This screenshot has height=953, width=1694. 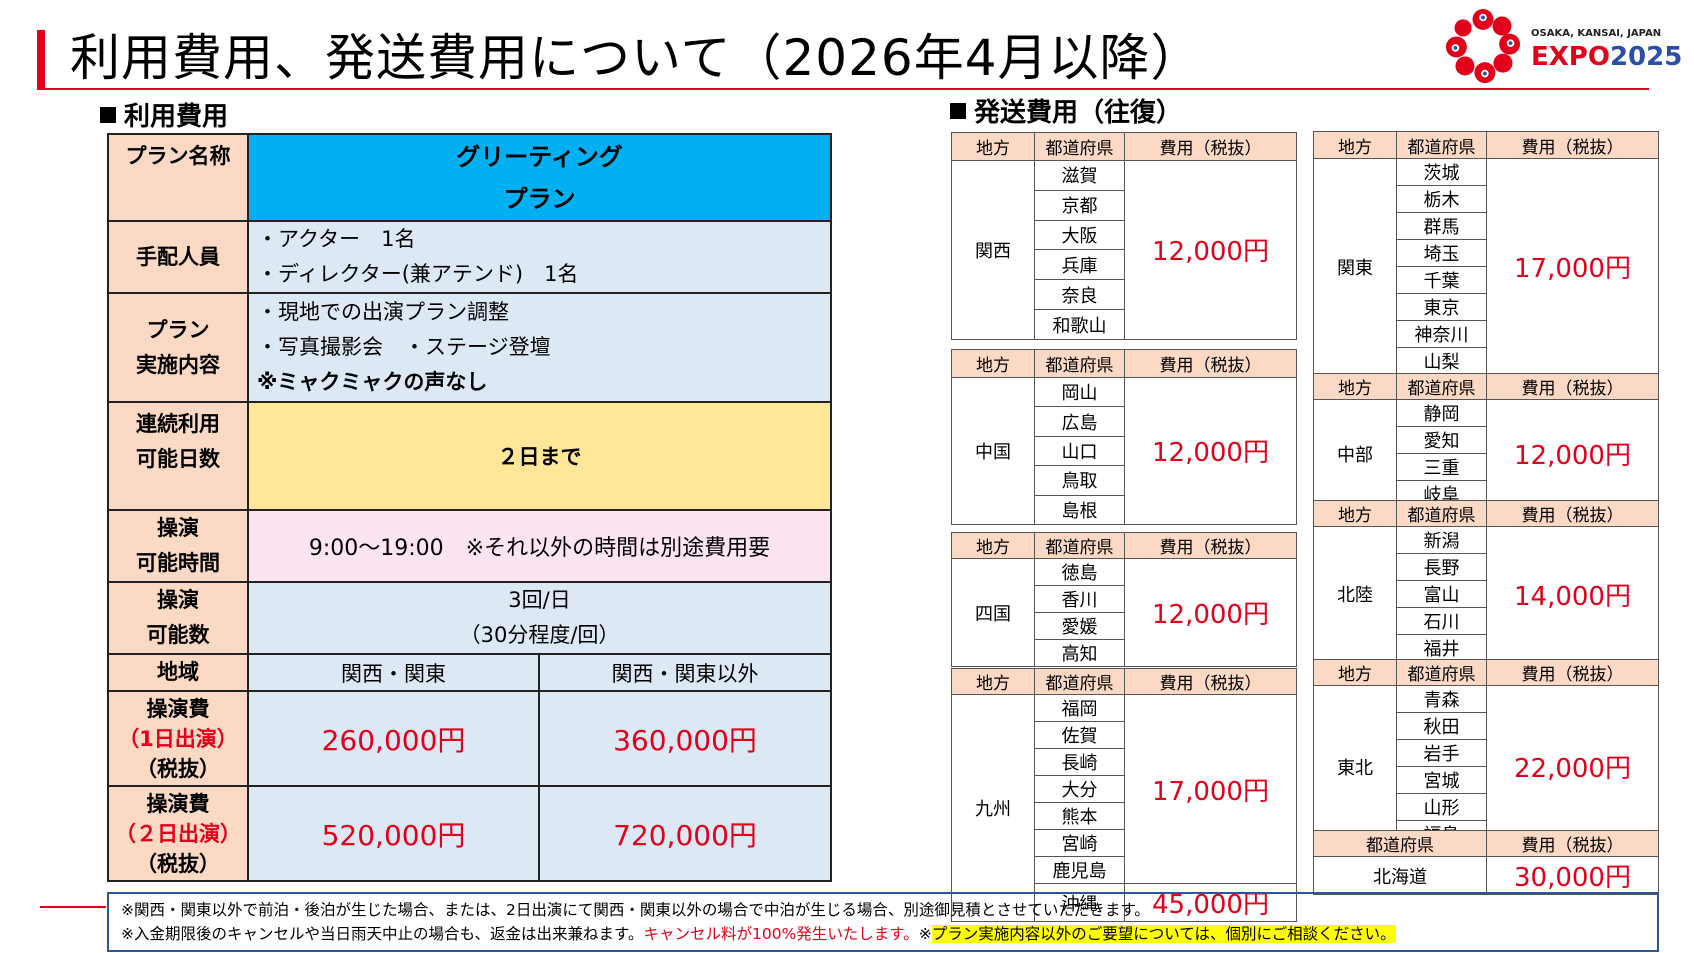 I want to click on prefecture-cell: 秋田, so click(x=1441, y=726).